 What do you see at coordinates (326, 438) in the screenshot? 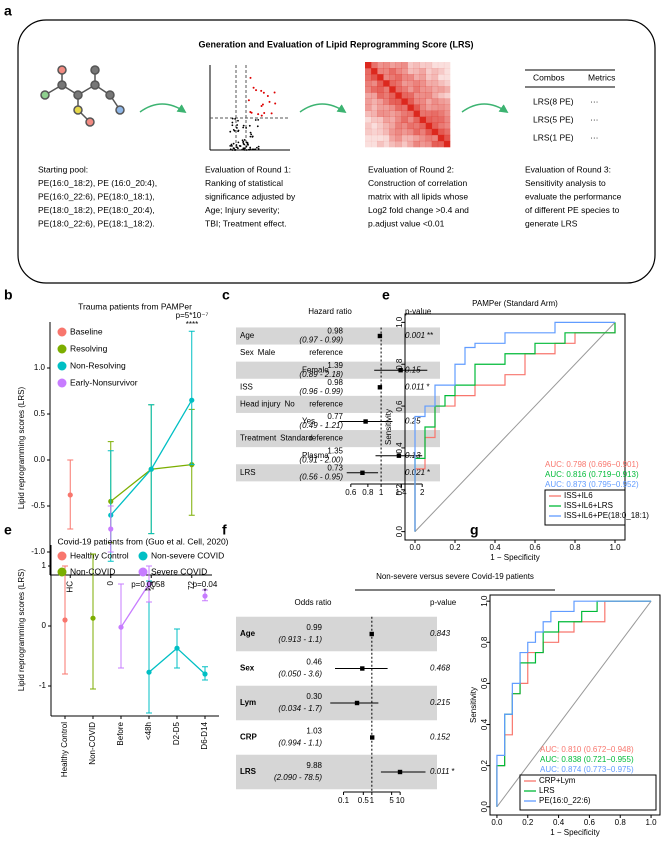
I see `estimate-label: reference` at bounding box center [326, 438].